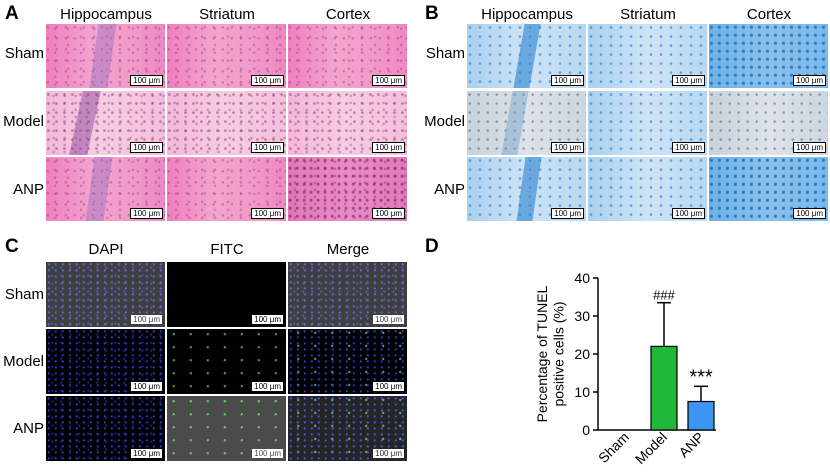  Describe the element at coordinates (651, 448) in the screenshot. I see `x-tick-label-model: Model` at that location.